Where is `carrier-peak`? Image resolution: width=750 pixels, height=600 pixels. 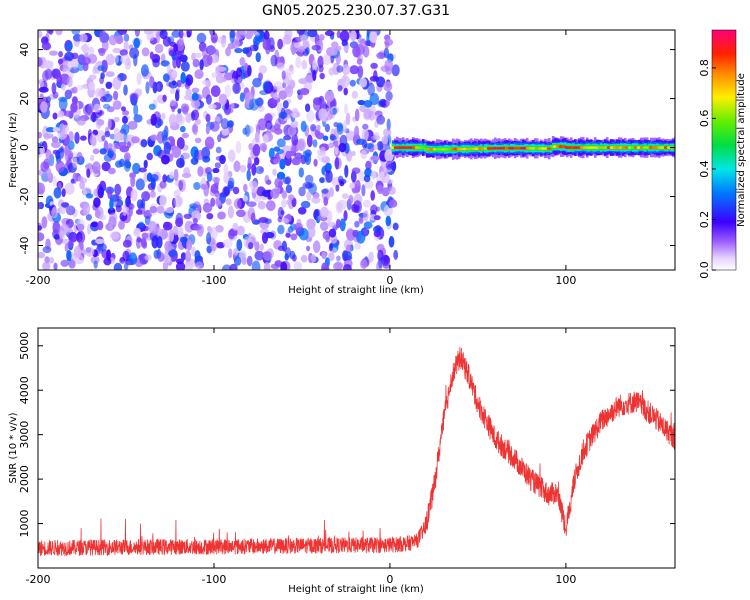
carrier-peak is located at coordinates (423, 147).